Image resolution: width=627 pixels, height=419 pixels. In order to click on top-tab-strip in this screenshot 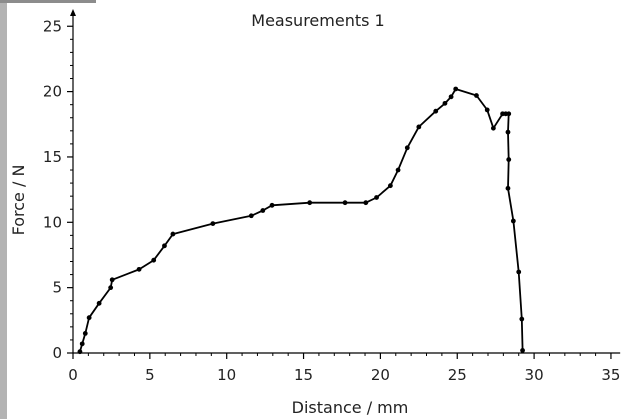, I will do `click(48, 1)`.